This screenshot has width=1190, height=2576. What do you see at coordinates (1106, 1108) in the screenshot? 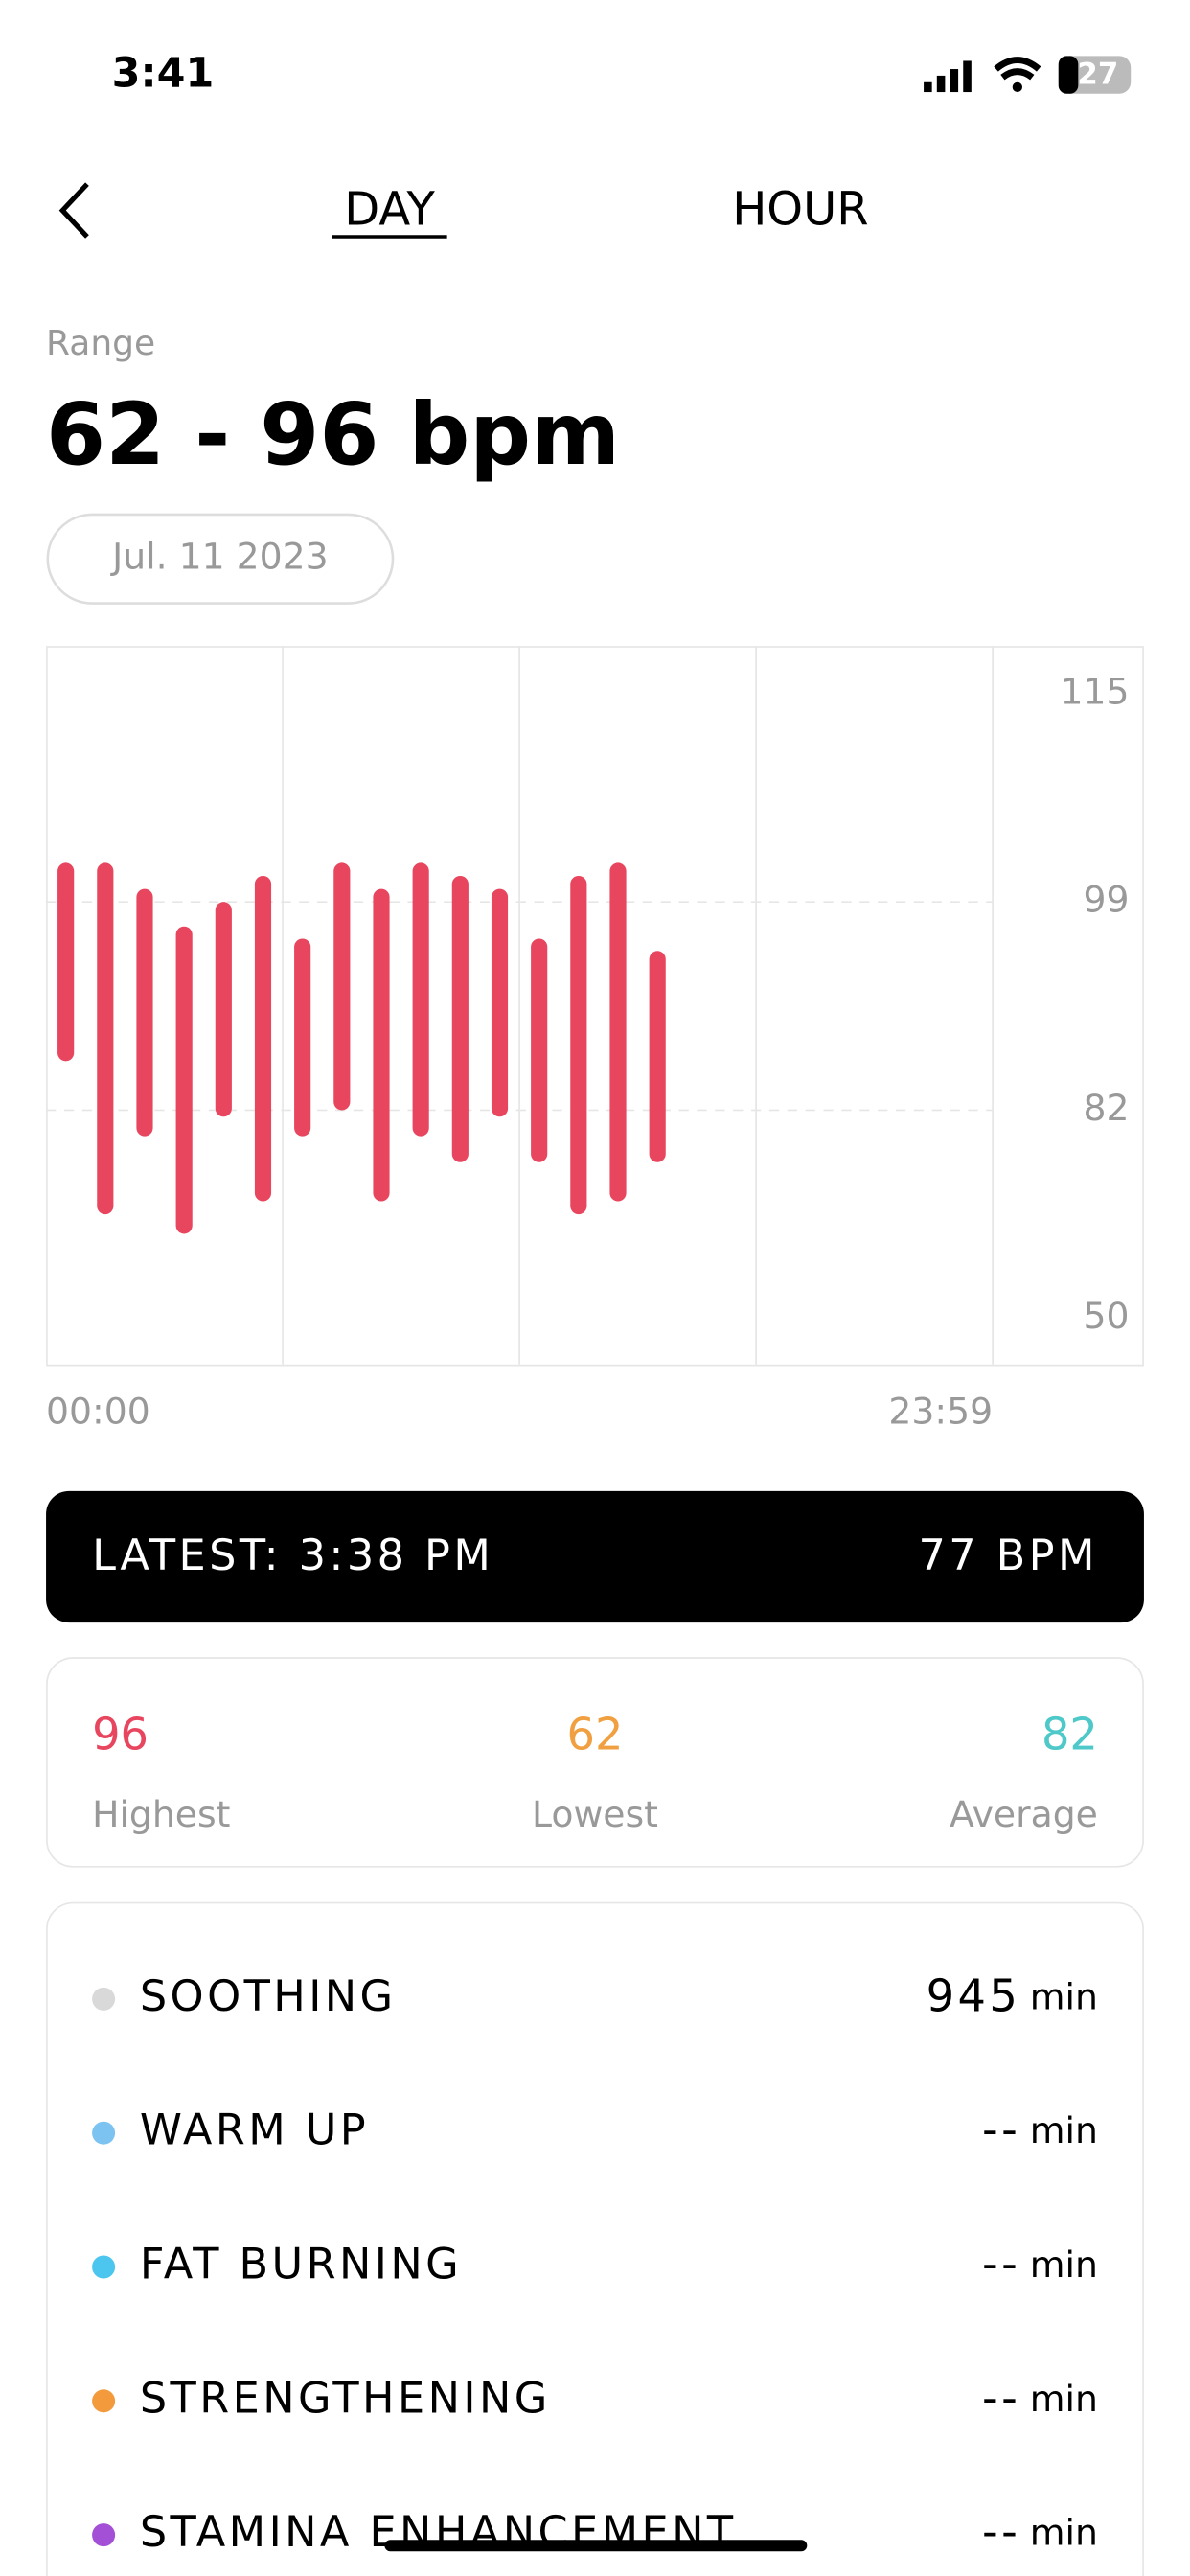
I see `y-tick-label: 82` at bounding box center [1106, 1108].